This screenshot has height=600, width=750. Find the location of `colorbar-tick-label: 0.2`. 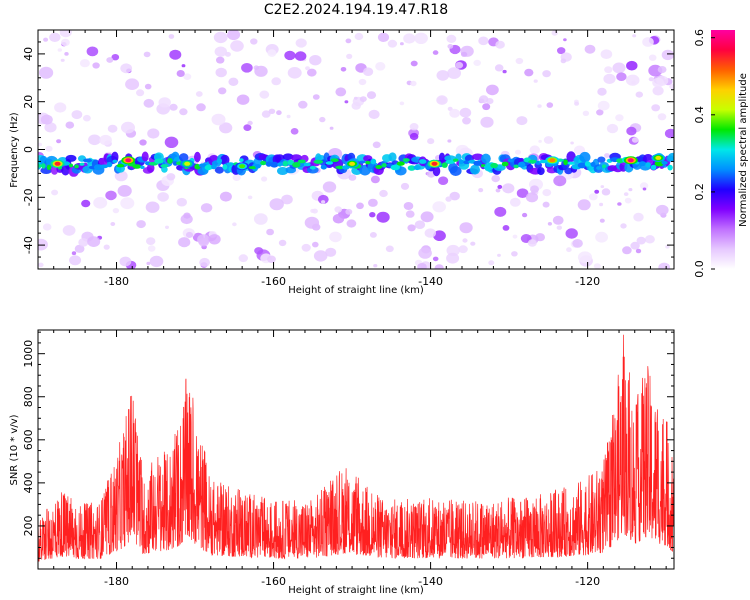

colorbar-tick-label: 0.2 is located at coordinates (699, 192).